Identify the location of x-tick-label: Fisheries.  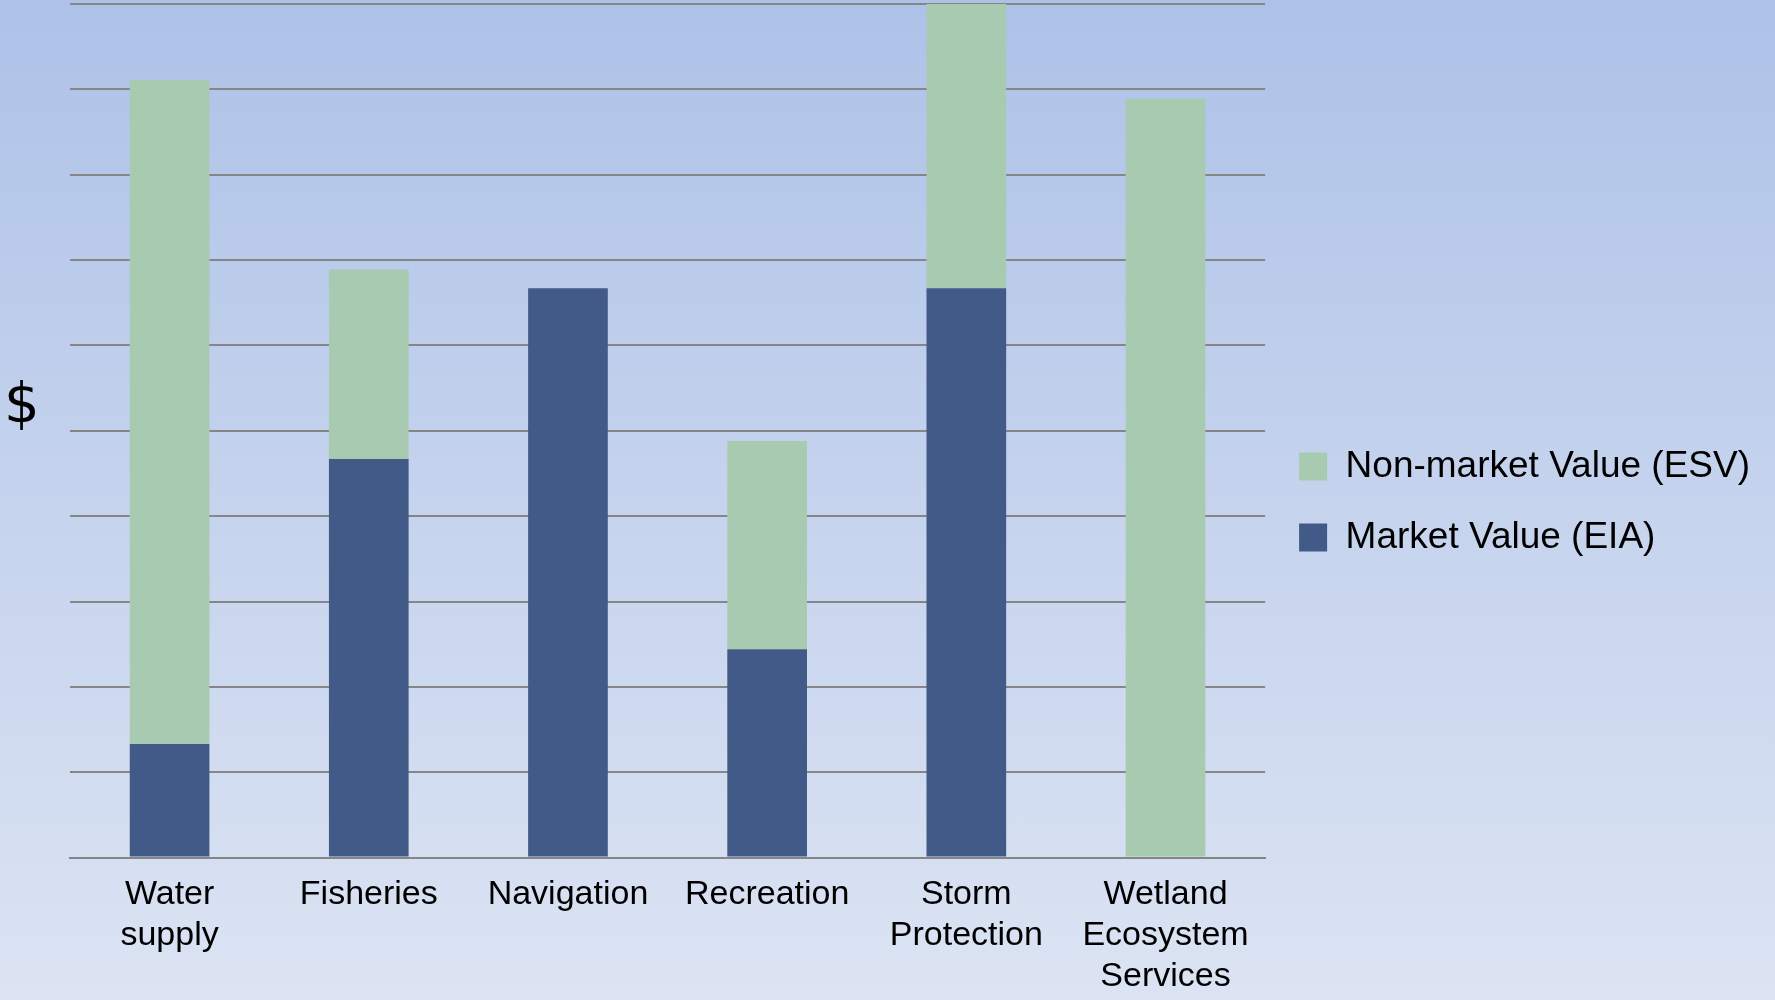
(368, 892).